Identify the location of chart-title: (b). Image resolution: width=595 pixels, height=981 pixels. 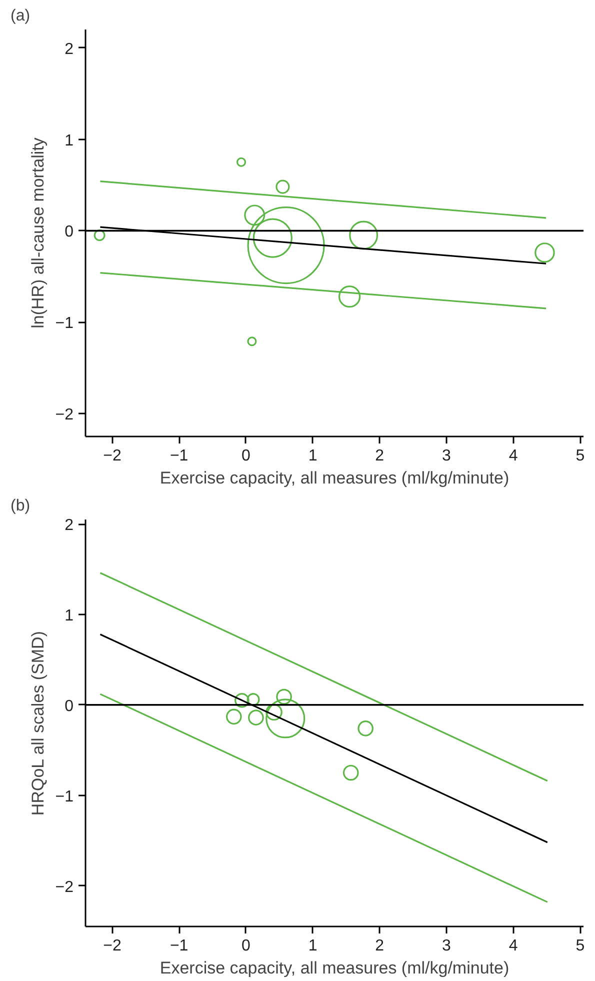
(20, 506).